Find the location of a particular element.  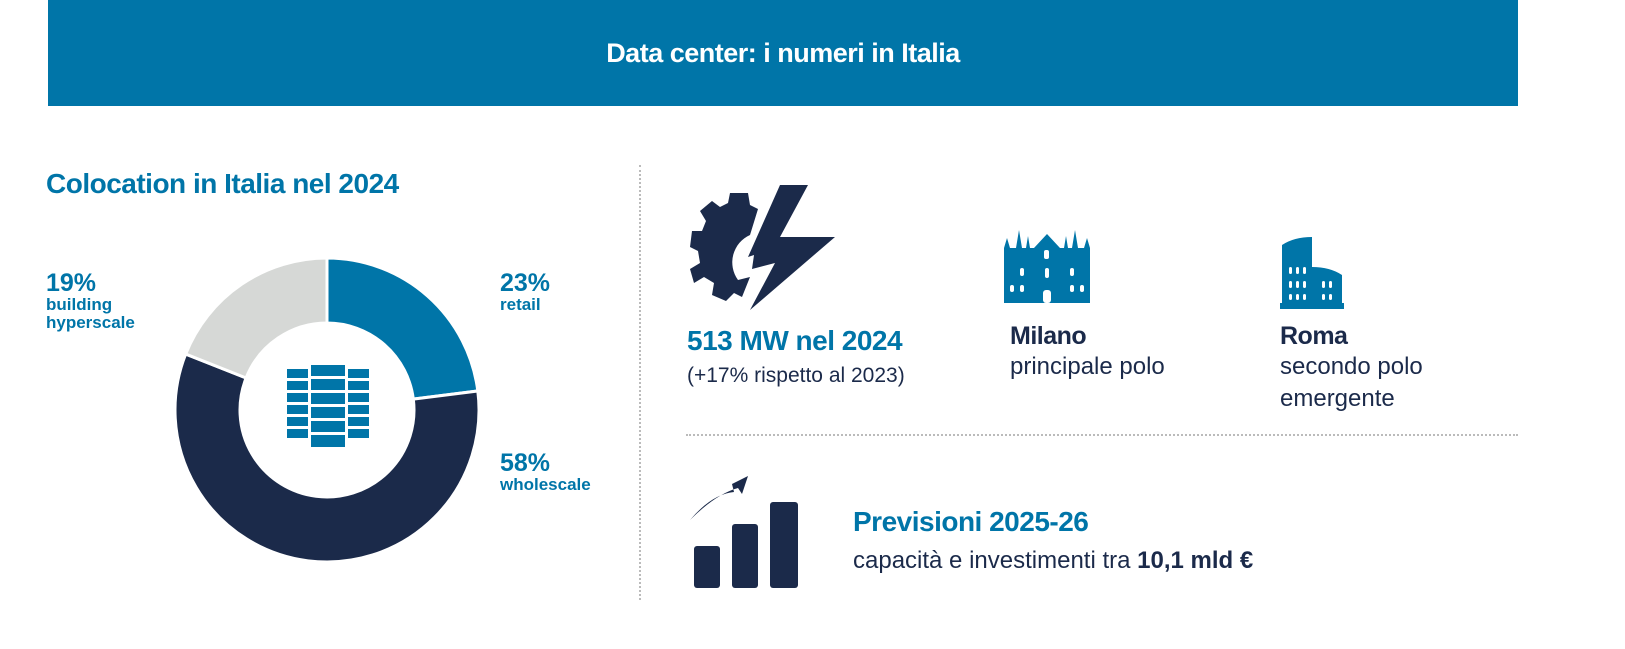

power-value: 513 MW nel 2024 is located at coordinates (795, 340).